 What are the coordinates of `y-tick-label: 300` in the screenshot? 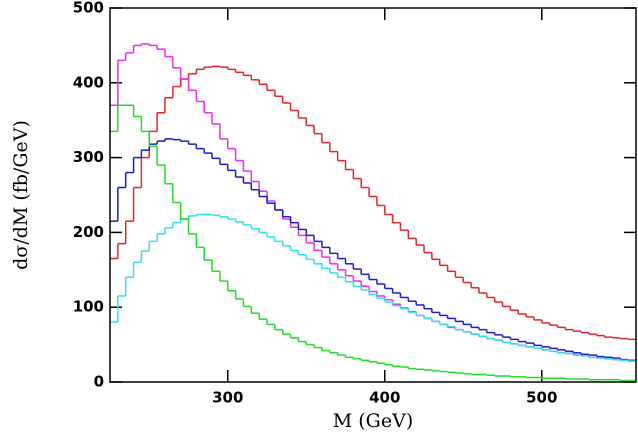 It's located at (88, 157).